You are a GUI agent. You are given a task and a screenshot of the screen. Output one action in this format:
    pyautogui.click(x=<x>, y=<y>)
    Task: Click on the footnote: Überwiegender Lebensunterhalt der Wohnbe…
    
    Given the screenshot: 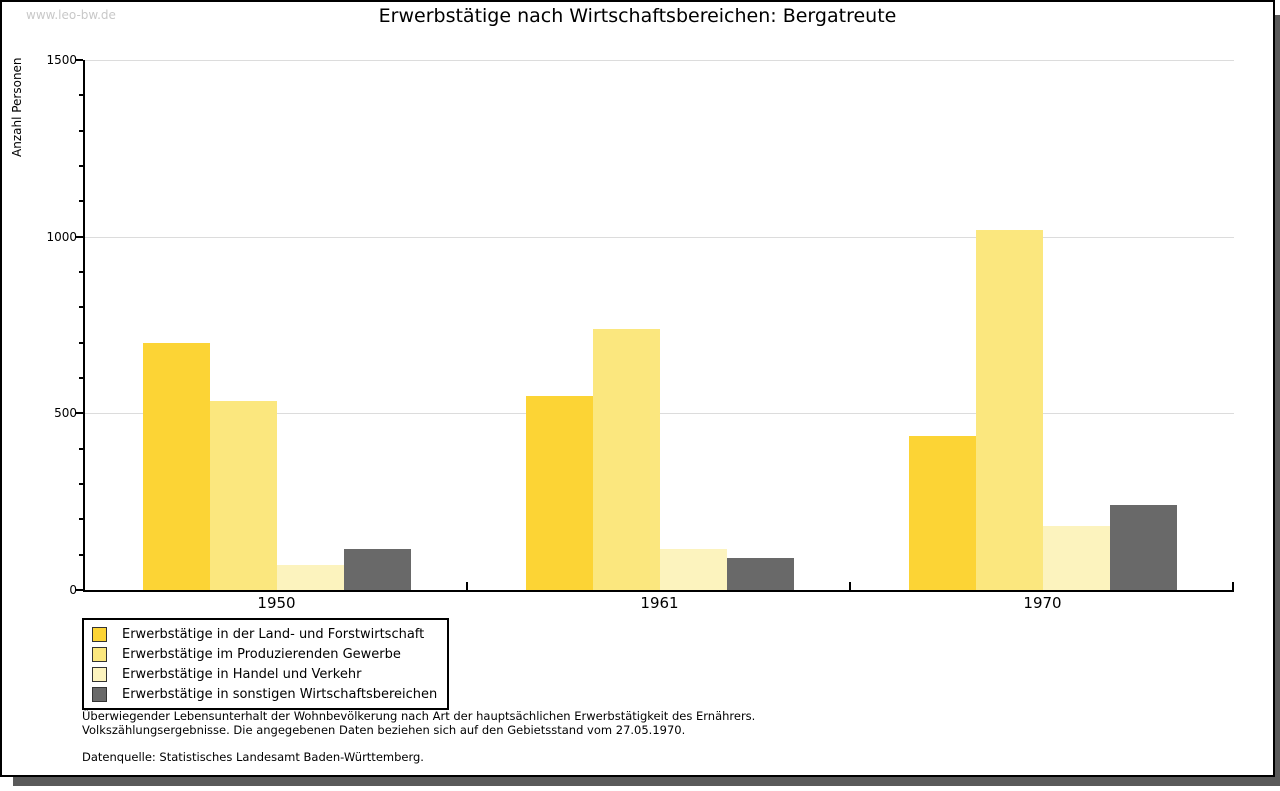 What is the action you would take?
    pyautogui.click(x=418, y=723)
    